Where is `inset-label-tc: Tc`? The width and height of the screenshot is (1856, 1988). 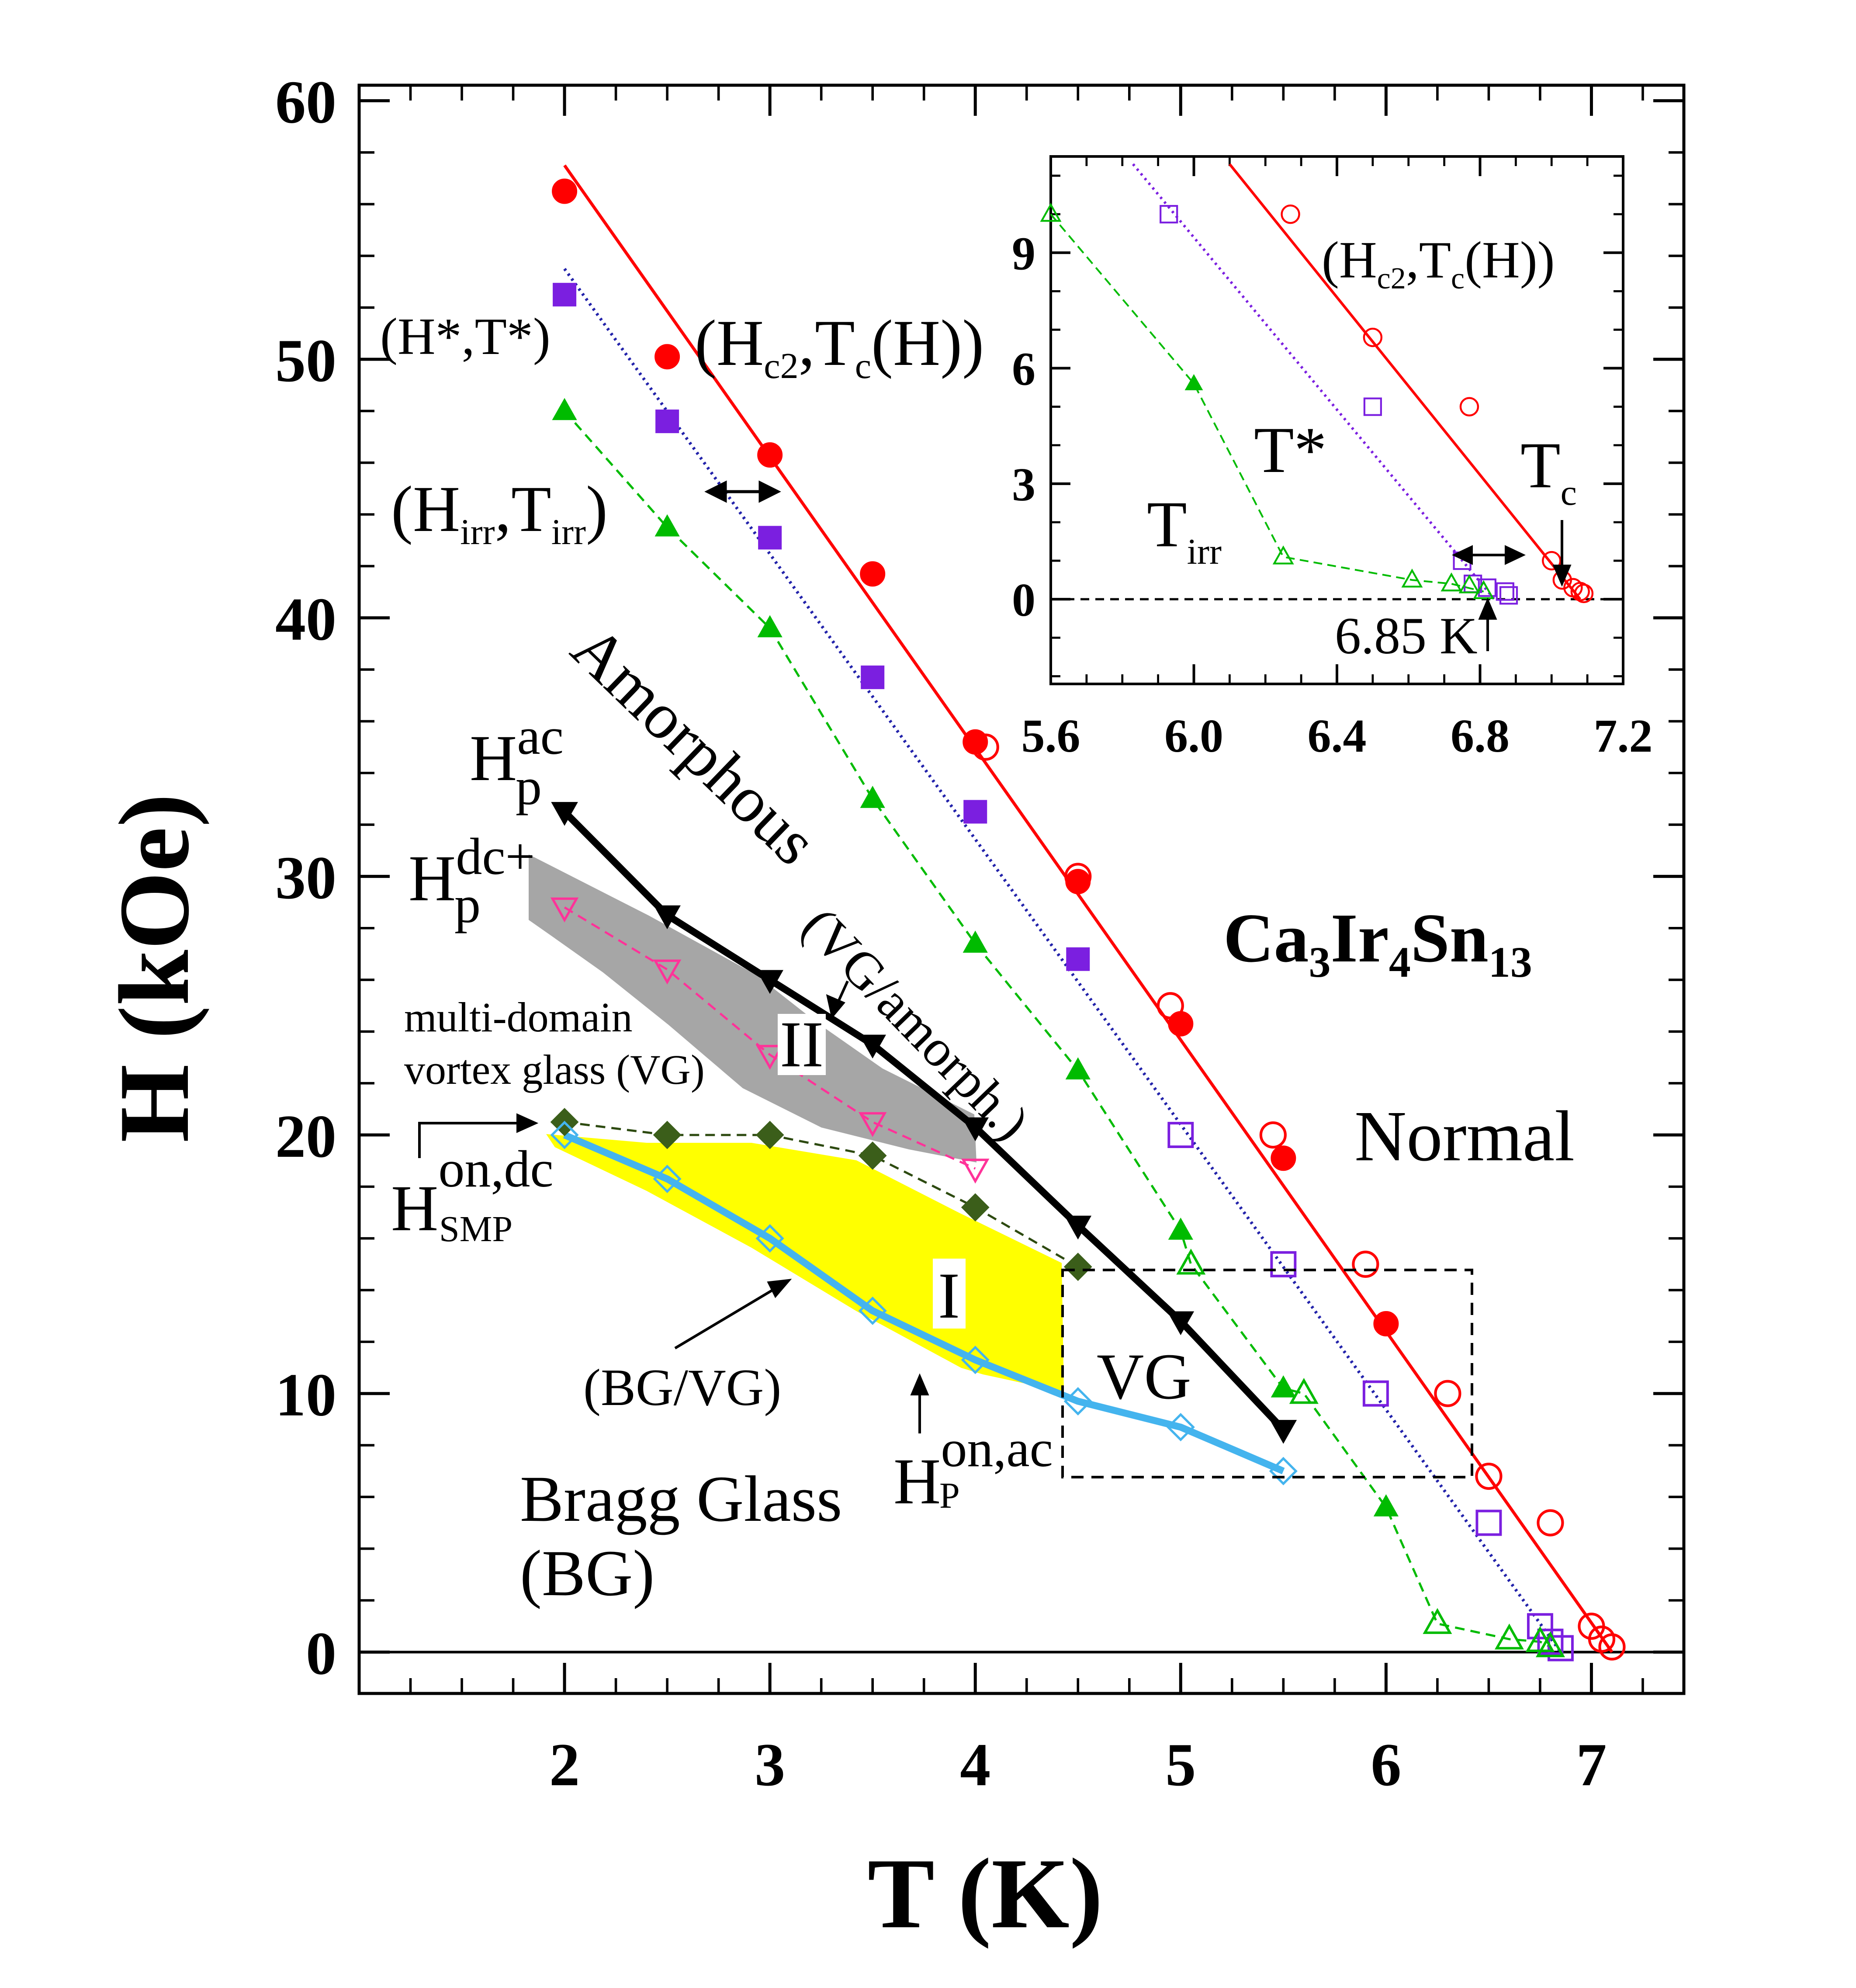 inset-label-tc: Tc is located at coordinates (1548, 471).